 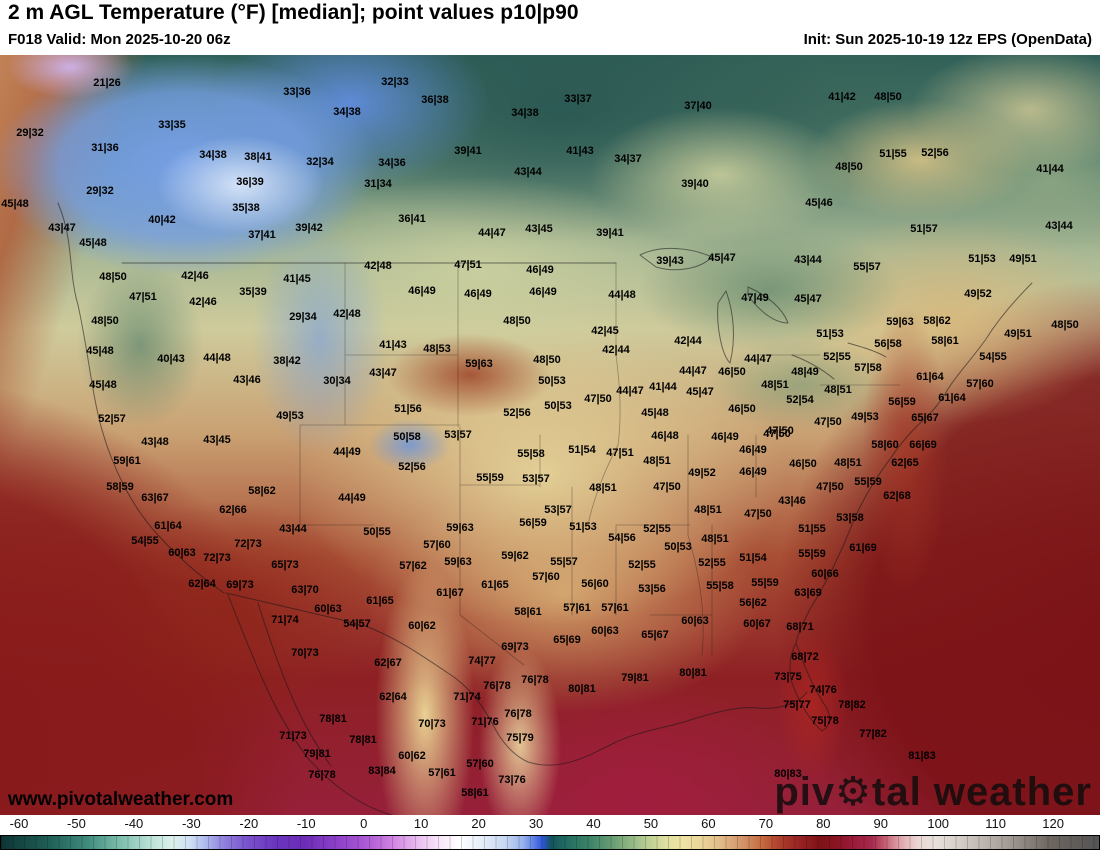 I want to click on gear-icon: ⚙, so click(x=854, y=792).